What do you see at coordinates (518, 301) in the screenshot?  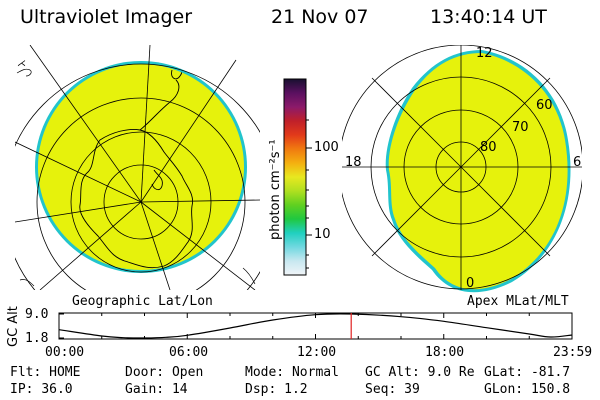 I see `right-map-caption: Apex MLat/MLT` at bounding box center [518, 301].